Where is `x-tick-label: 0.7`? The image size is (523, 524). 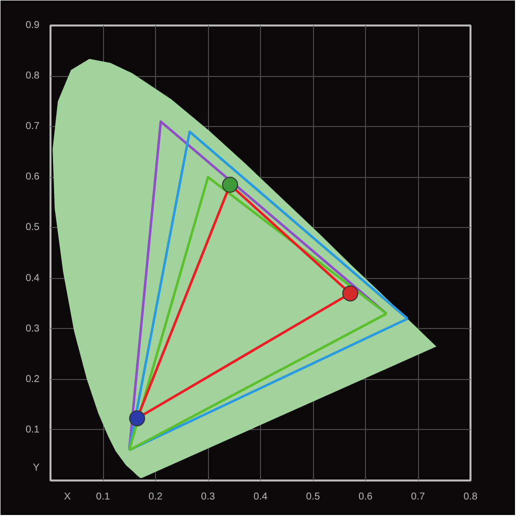 x-tick-label: 0.7 is located at coordinates (418, 497).